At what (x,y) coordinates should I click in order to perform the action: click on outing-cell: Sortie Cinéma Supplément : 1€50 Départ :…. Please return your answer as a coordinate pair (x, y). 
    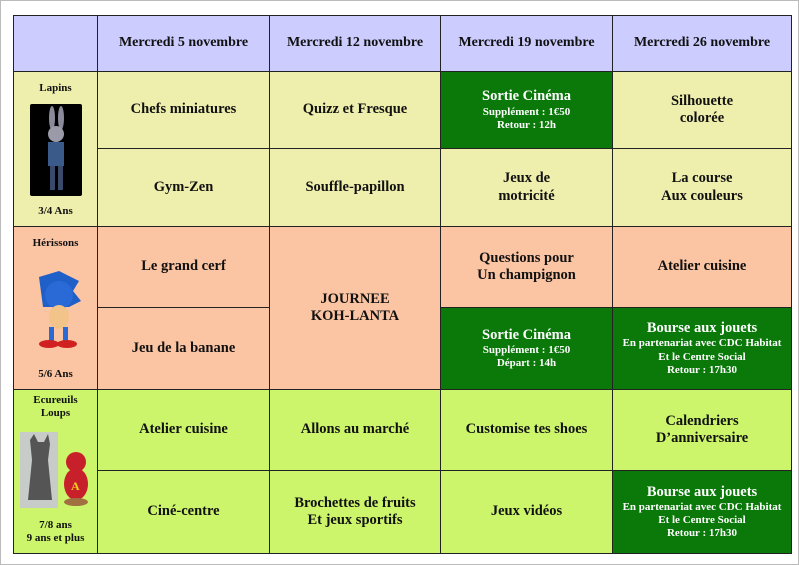
    Looking at the image, I should click on (526, 348).